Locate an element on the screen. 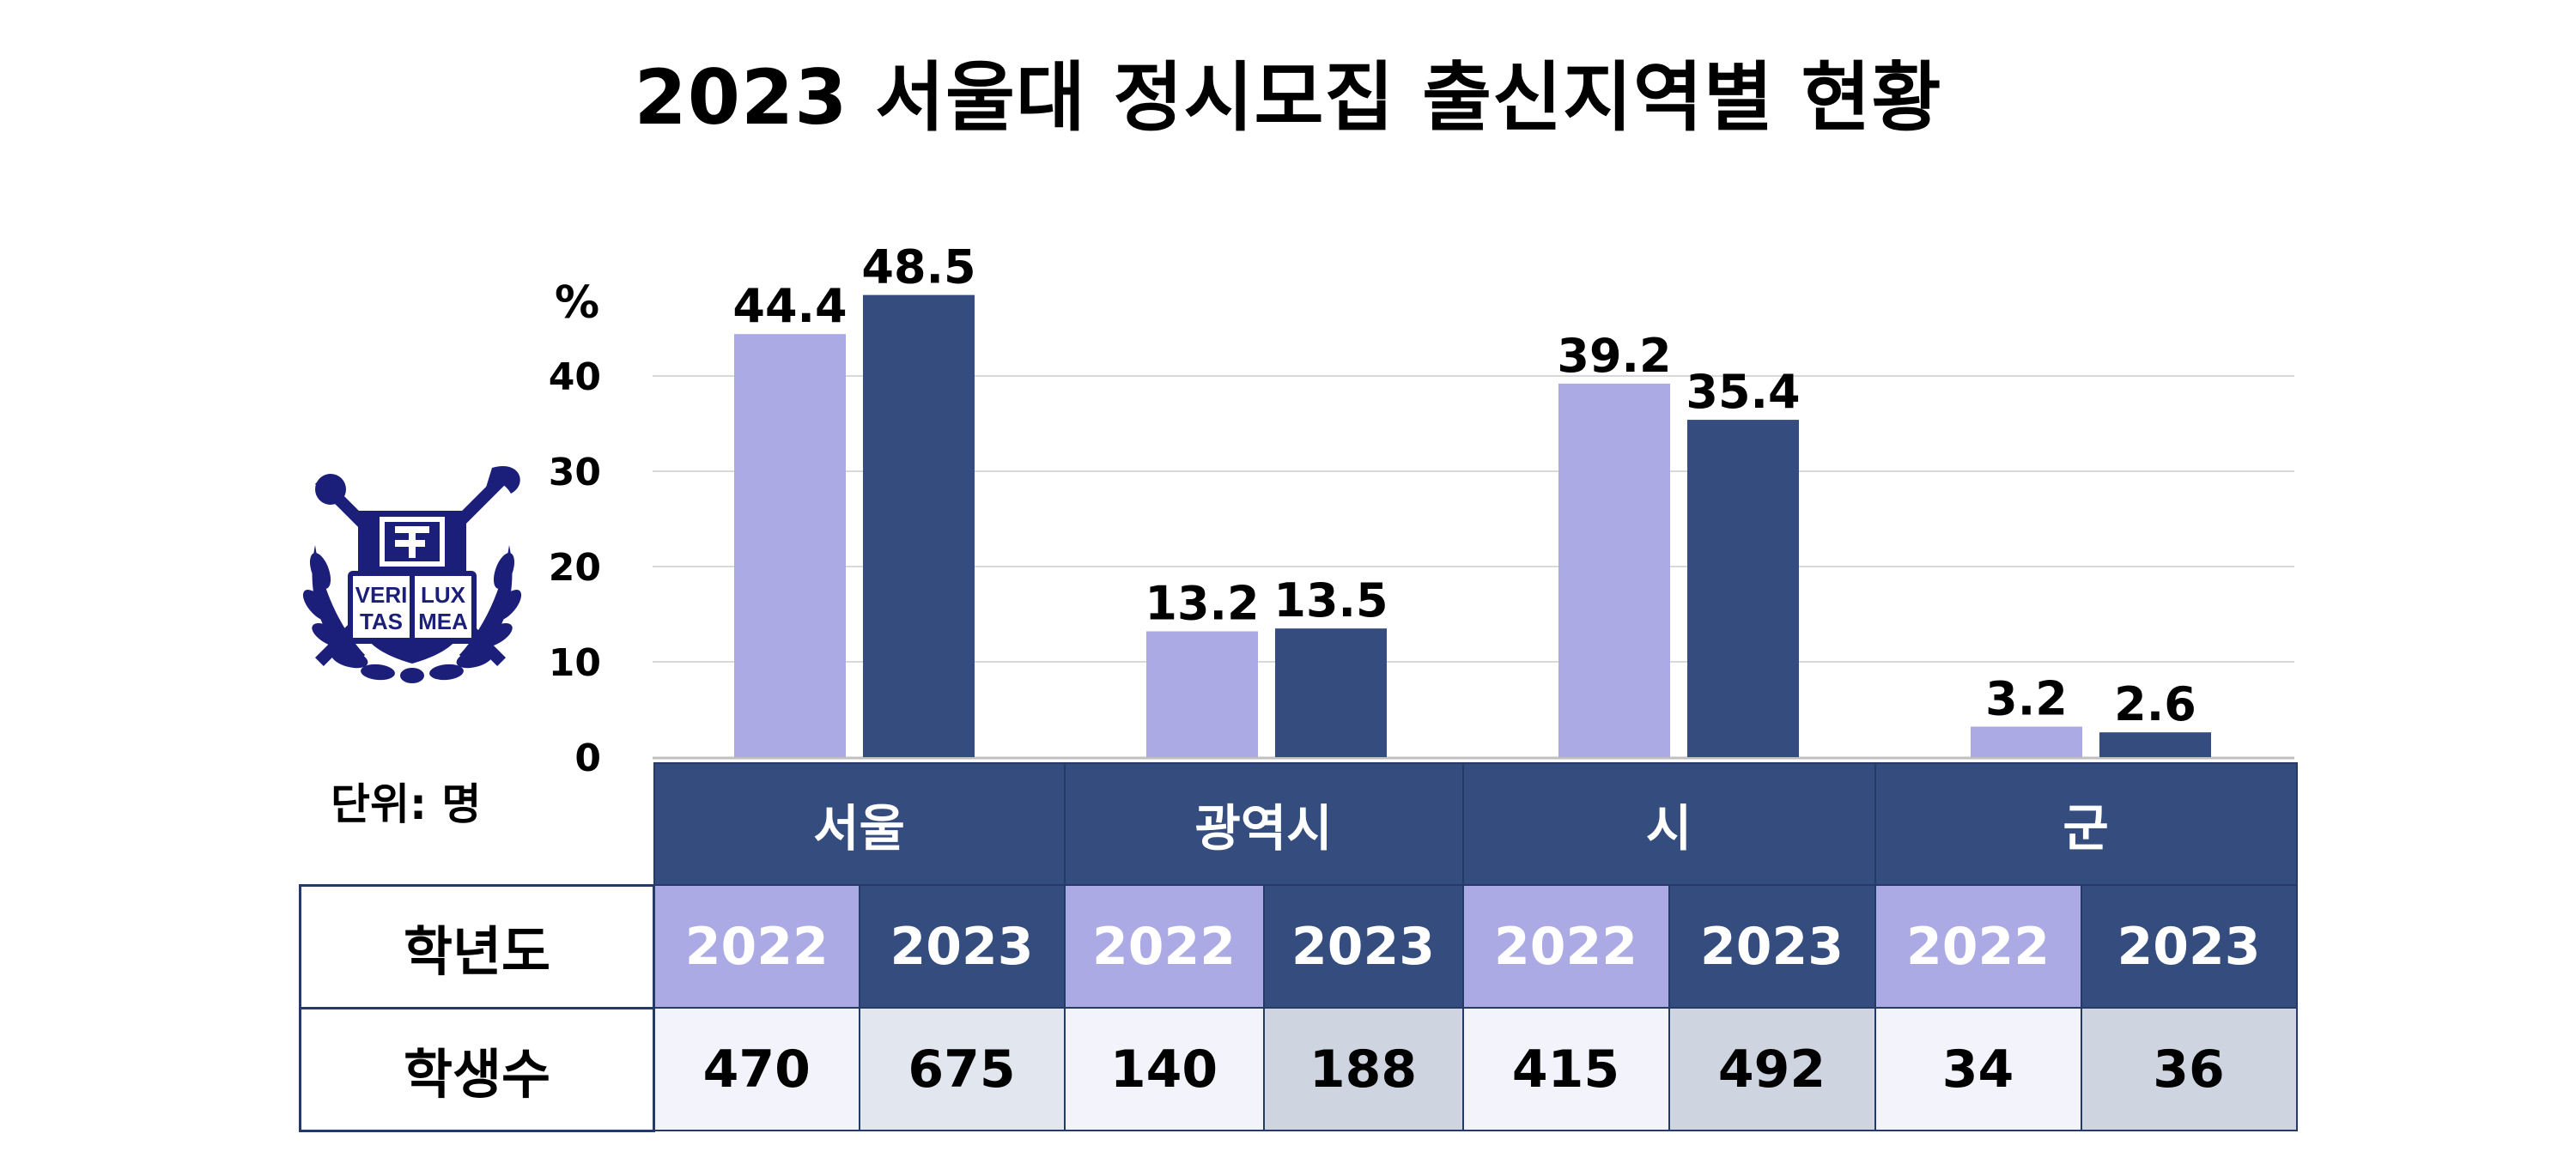 This screenshot has height=1170, width=2576. y-tick-label: 30 is located at coordinates (575, 473).